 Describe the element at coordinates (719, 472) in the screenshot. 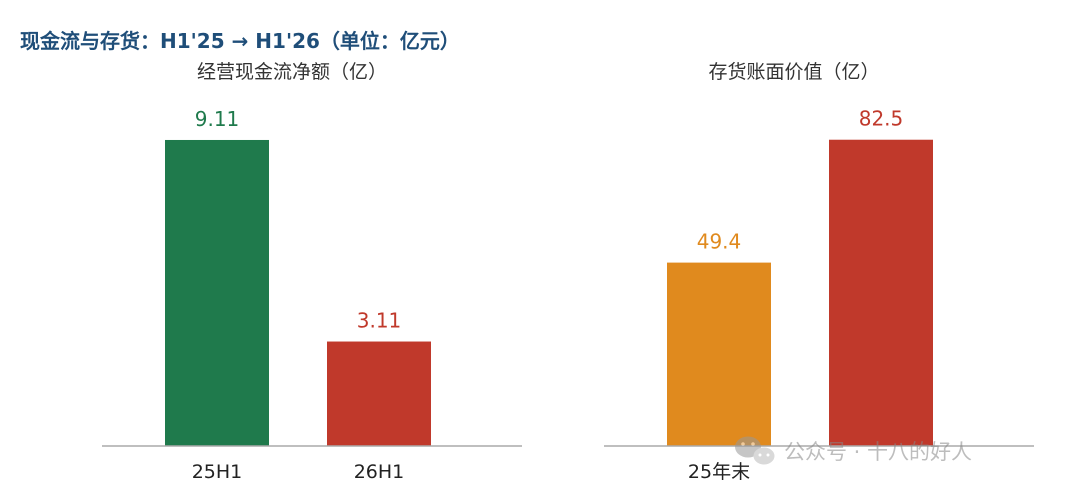

I see `x-tick-label: 25年末` at that location.